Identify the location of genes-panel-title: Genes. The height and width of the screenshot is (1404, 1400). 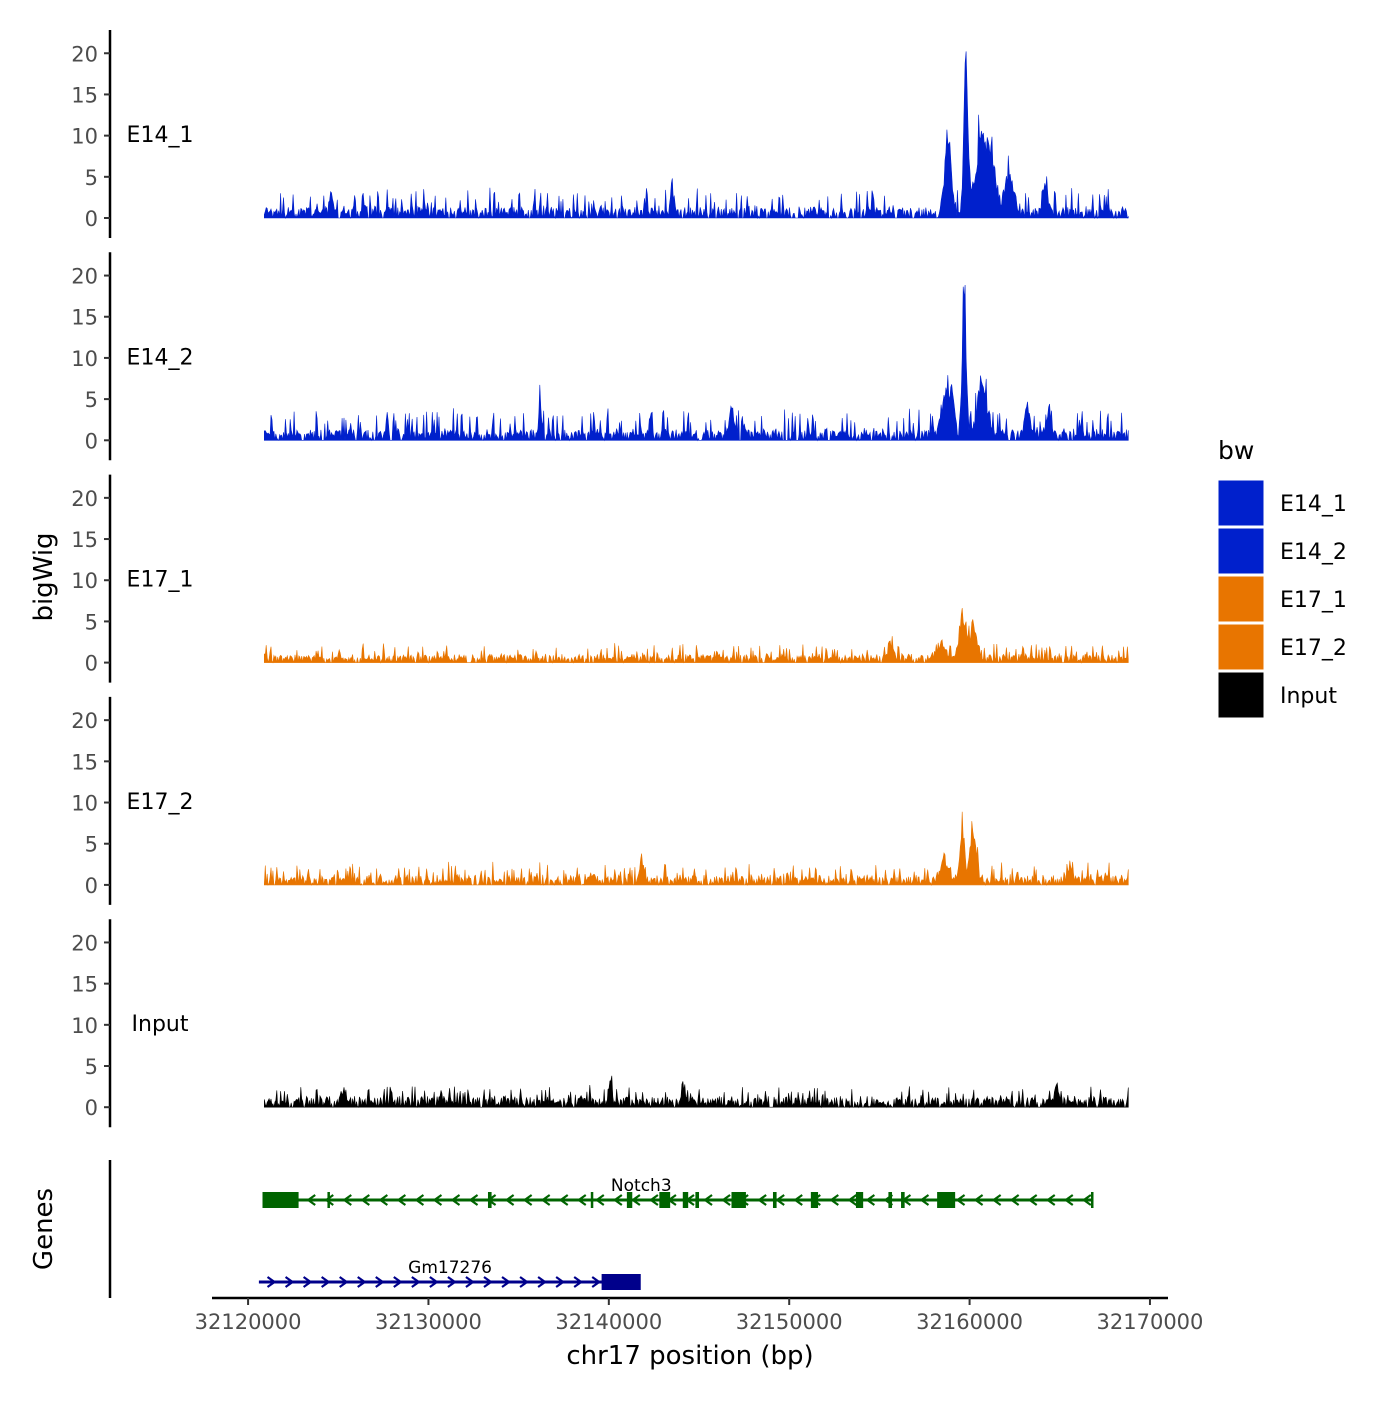
(44, 1229).